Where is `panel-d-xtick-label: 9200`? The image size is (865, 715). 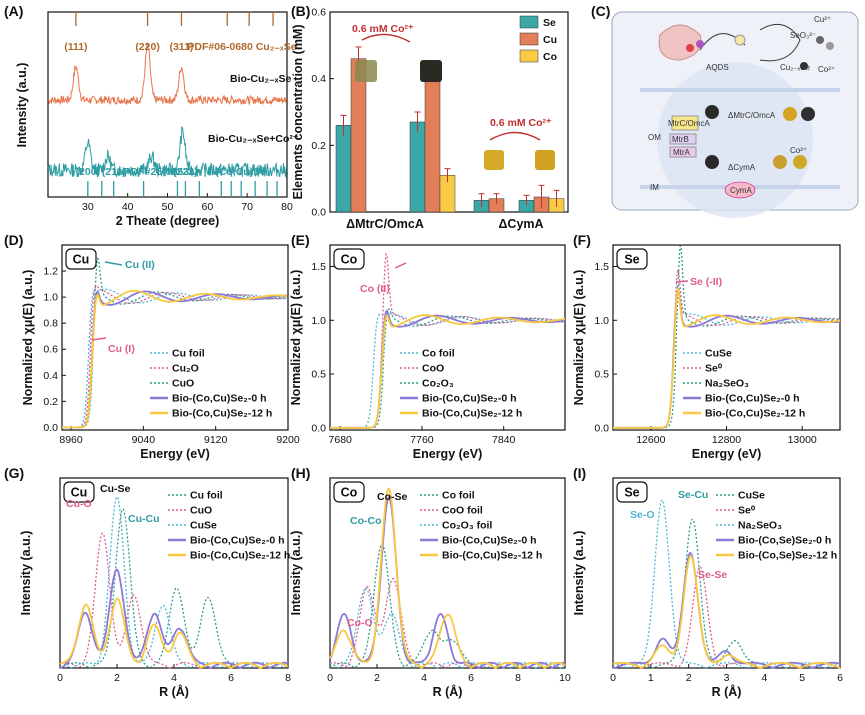
panel-d-xtick-label: 9200 is located at coordinates (288, 440).